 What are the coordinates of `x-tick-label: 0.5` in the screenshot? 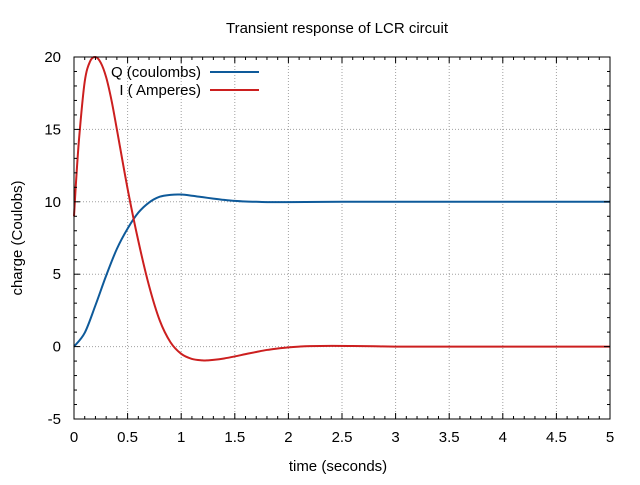 It's located at (127, 437).